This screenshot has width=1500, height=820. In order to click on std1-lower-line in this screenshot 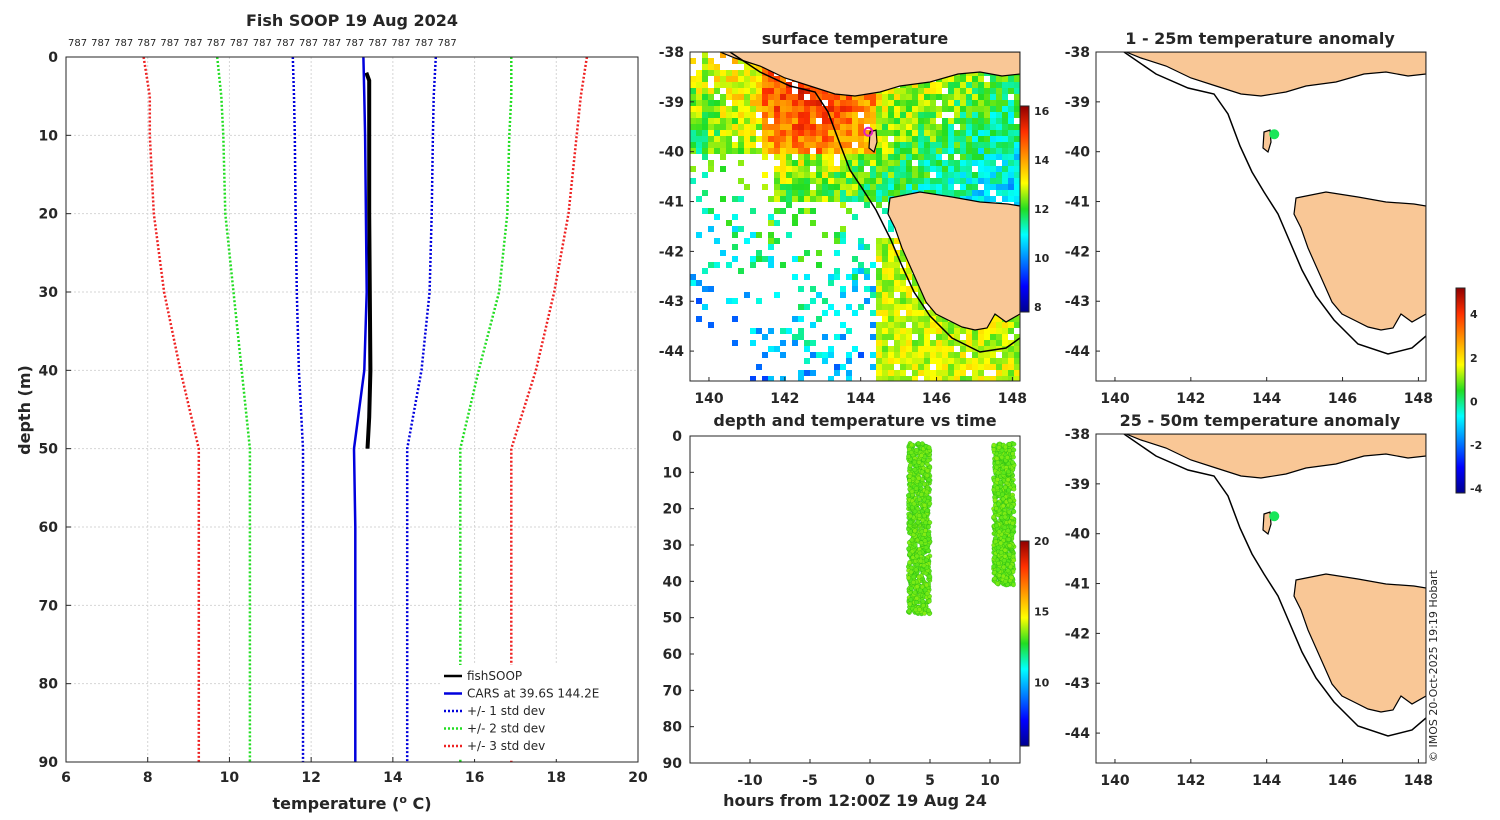, I will do `click(298, 409)`.